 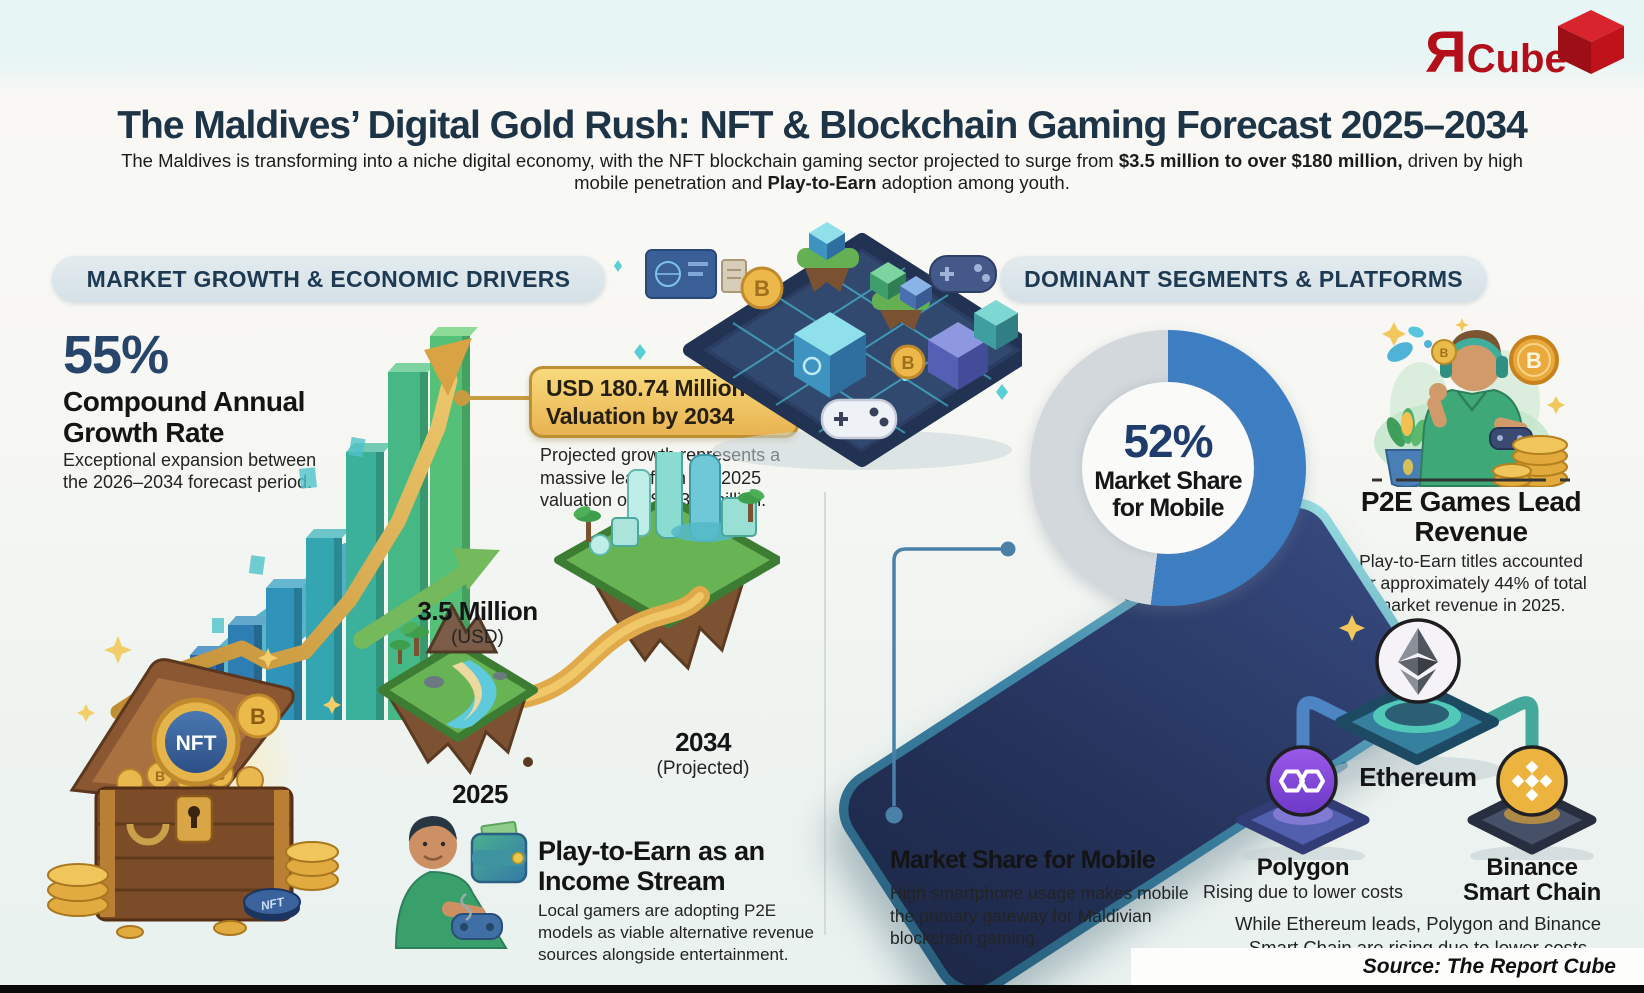 What do you see at coordinates (499, 852) in the screenshot?
I see `crypto-wallet-icon` at bounding box center [499, 852].